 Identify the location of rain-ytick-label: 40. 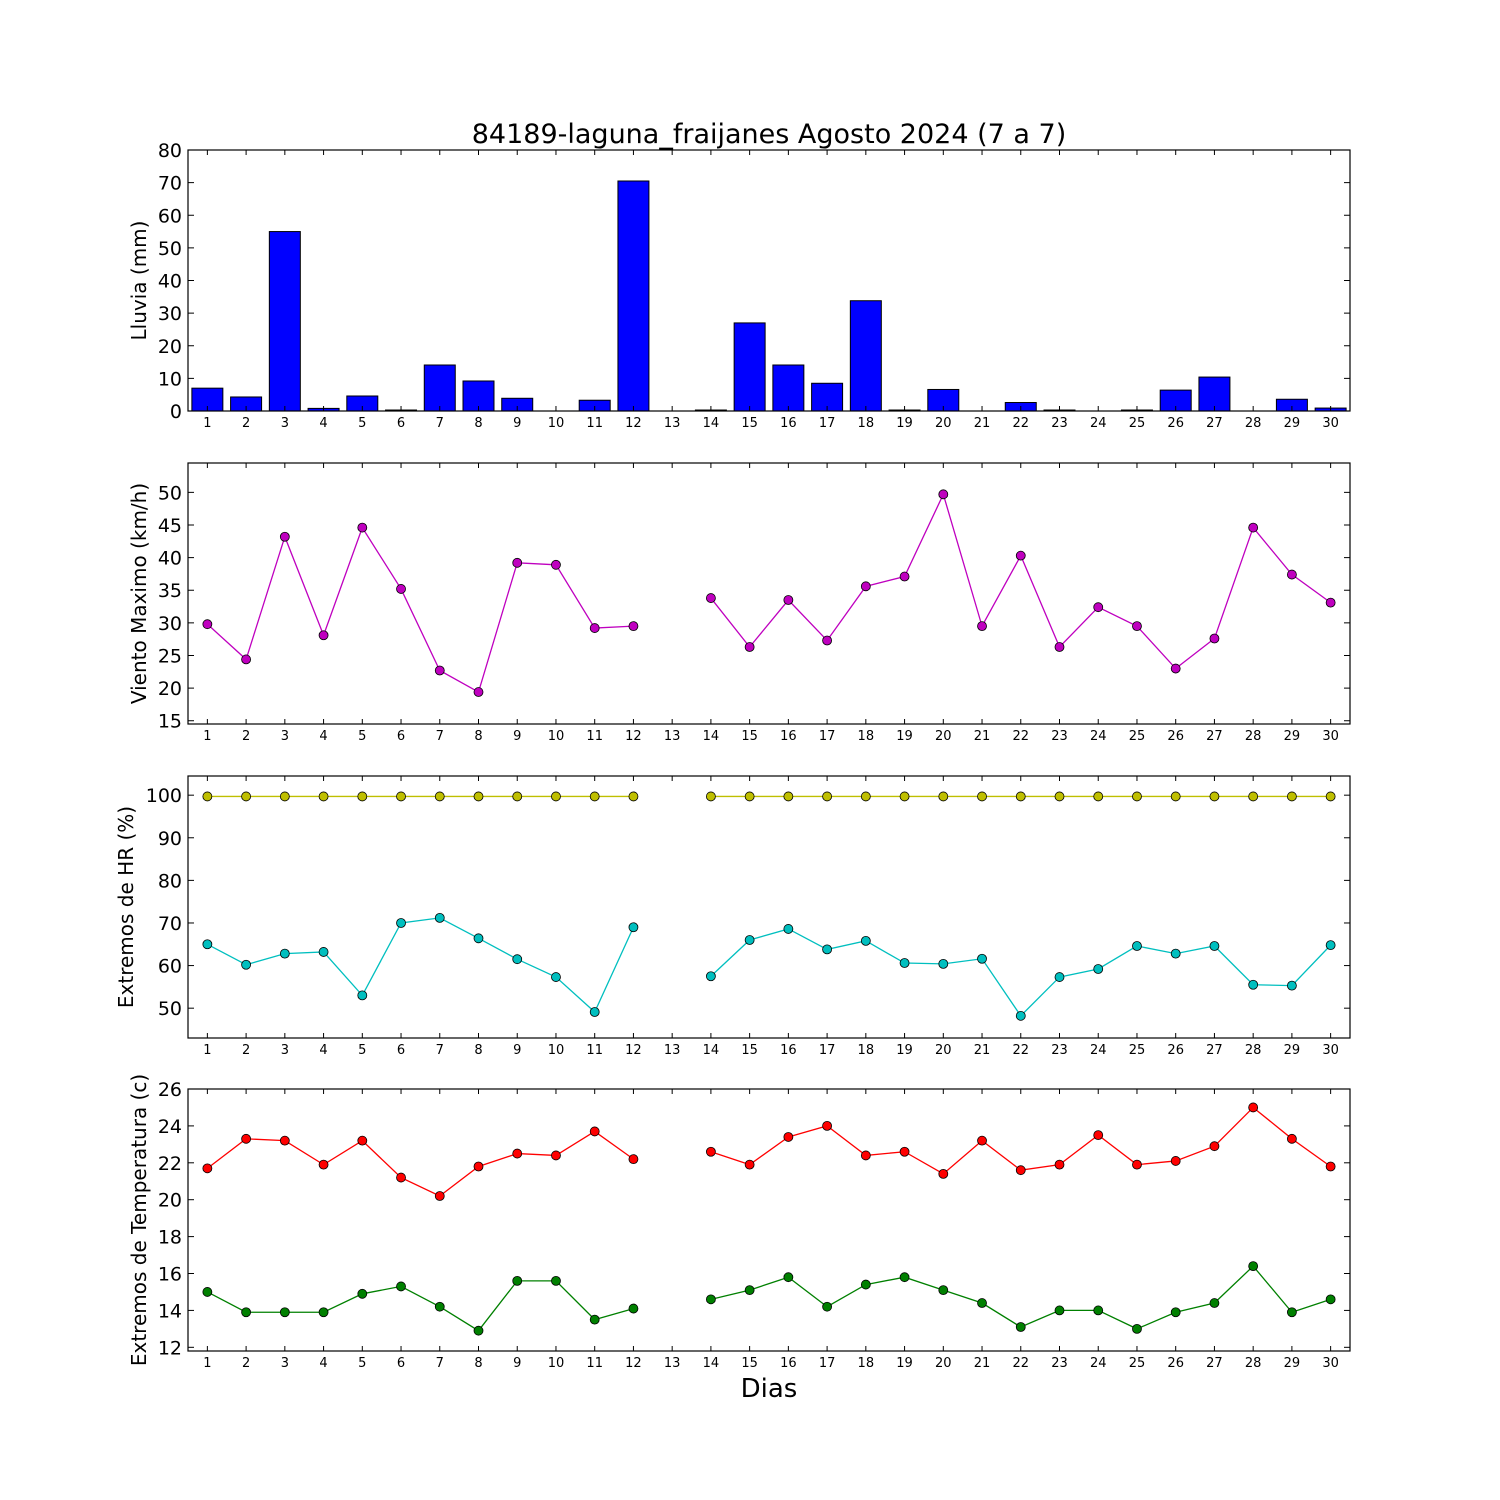
(170, 282).